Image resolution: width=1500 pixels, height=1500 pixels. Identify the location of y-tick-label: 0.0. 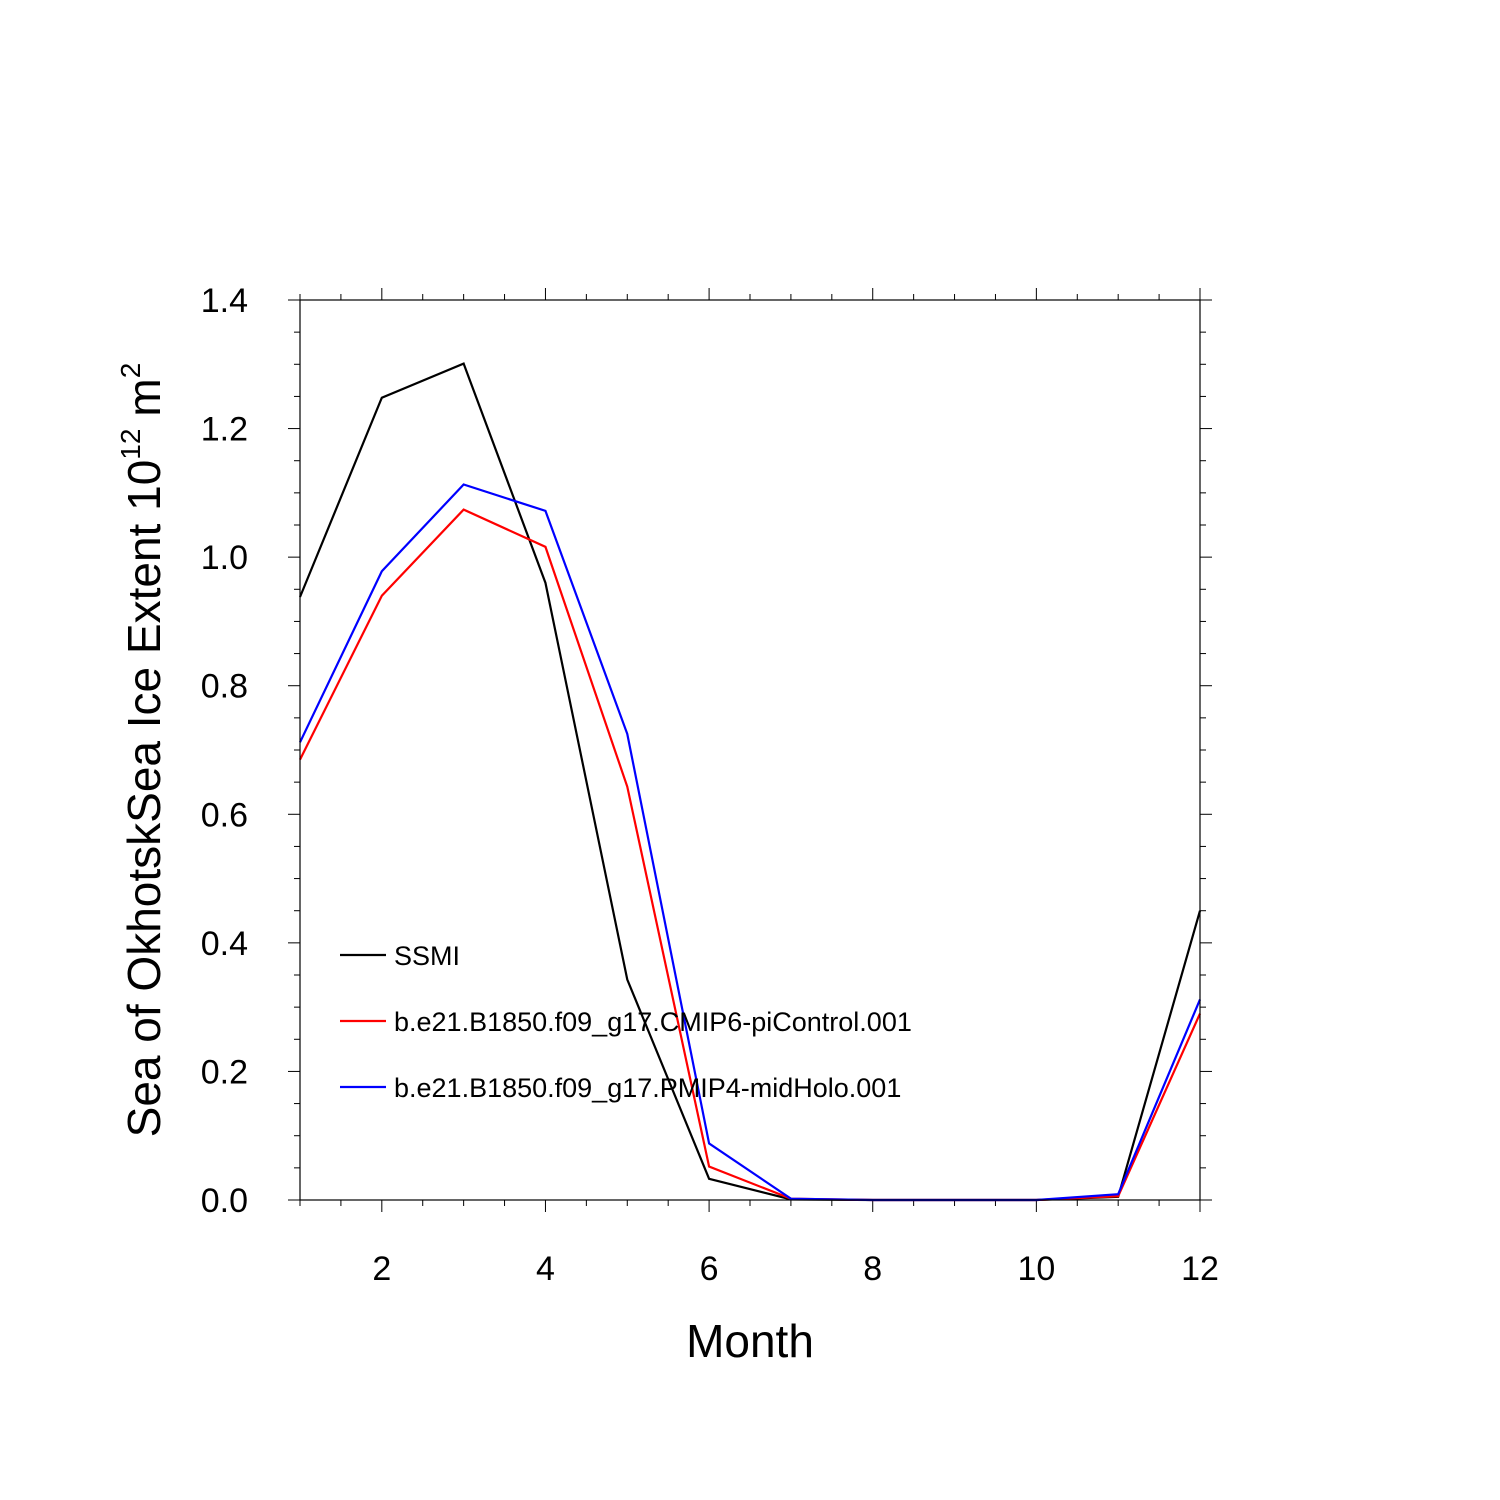
(224, 1201).